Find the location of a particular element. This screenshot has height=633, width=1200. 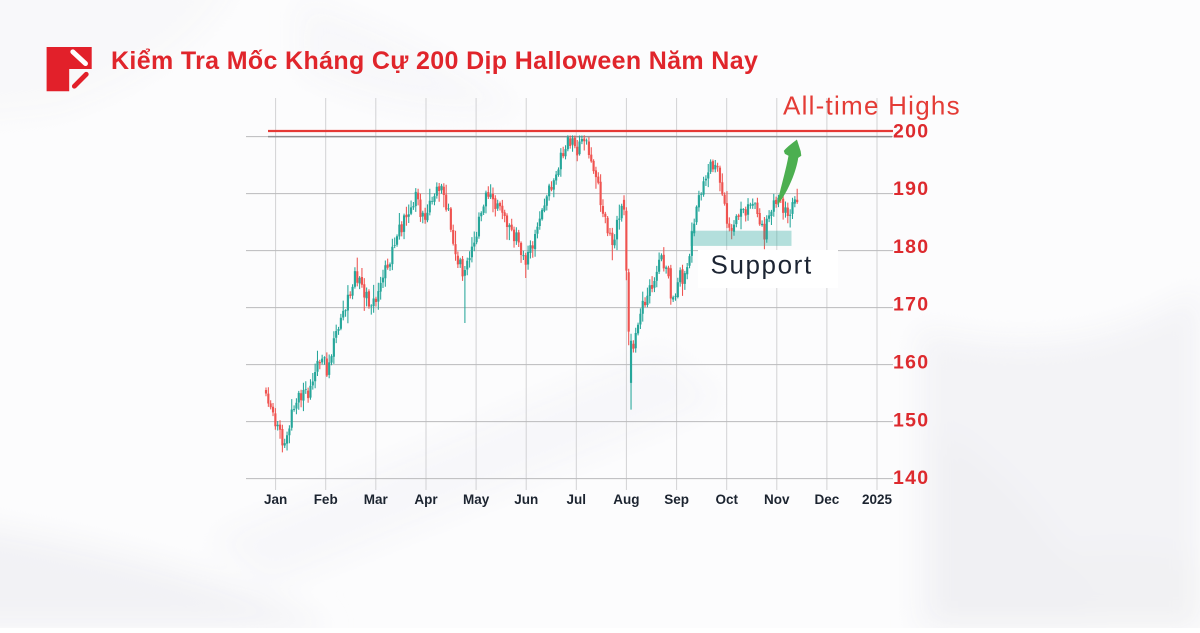

svg-text: Jul is located at coordinates (577, 499).